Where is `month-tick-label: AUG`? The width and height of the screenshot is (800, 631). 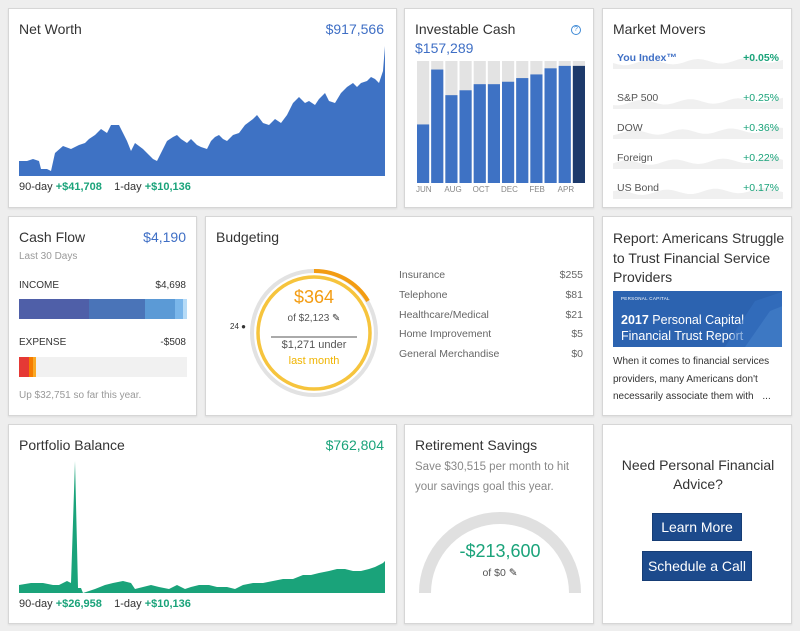
month-tick-label: AUG is located at coordinates (453, 189).